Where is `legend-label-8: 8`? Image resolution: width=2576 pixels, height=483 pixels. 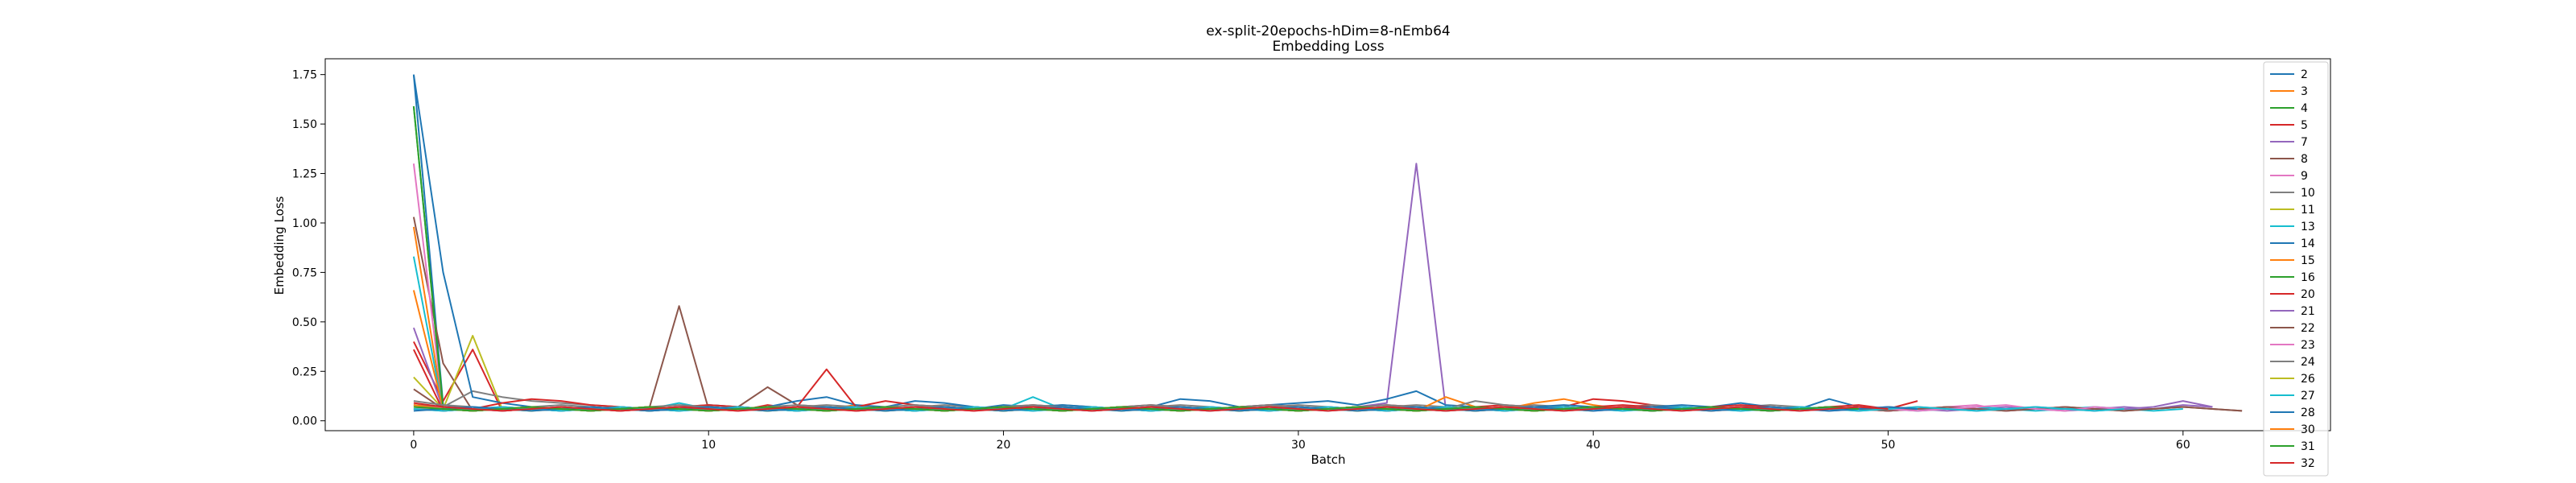
legend-label-8: 8 is located at coordinates (2304, 159).